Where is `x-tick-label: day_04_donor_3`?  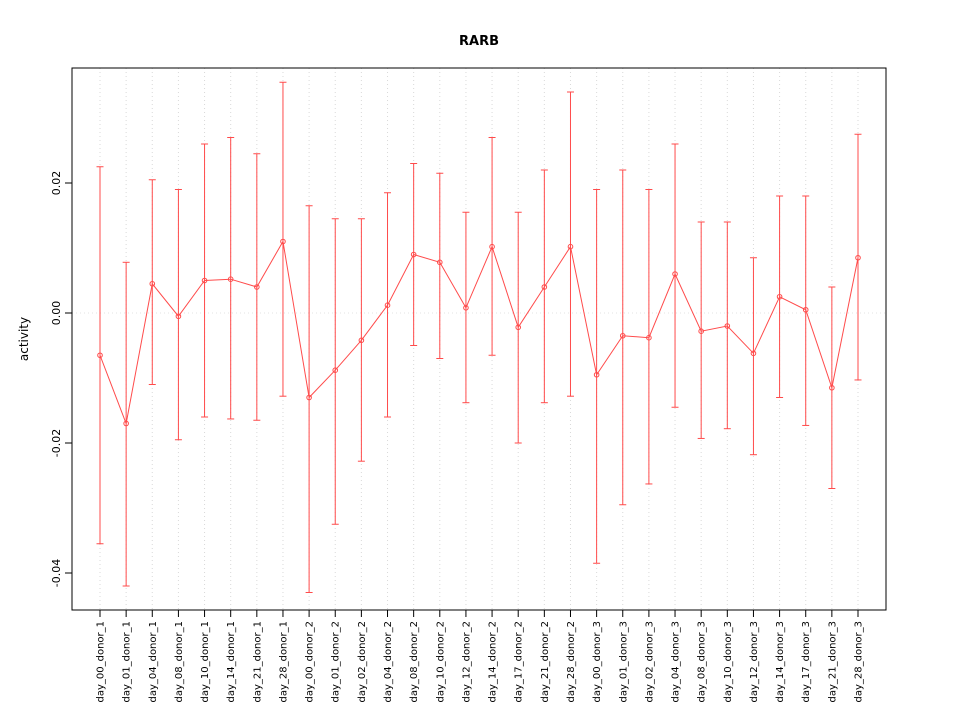 x-tick-label: day_04_donor_3 is located at coordinates (676, 662).